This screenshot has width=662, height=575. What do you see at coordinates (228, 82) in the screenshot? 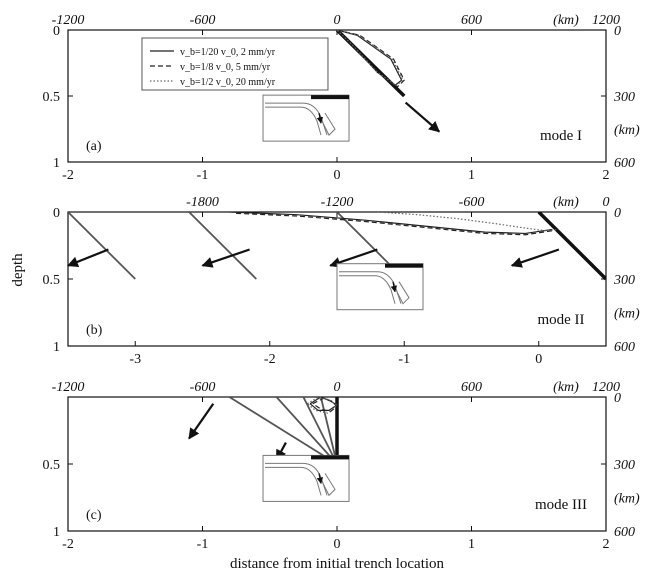
I see `legend-label: v_b=1/2 v_0, 20 mm/yr` at bounding box center [228, 82].